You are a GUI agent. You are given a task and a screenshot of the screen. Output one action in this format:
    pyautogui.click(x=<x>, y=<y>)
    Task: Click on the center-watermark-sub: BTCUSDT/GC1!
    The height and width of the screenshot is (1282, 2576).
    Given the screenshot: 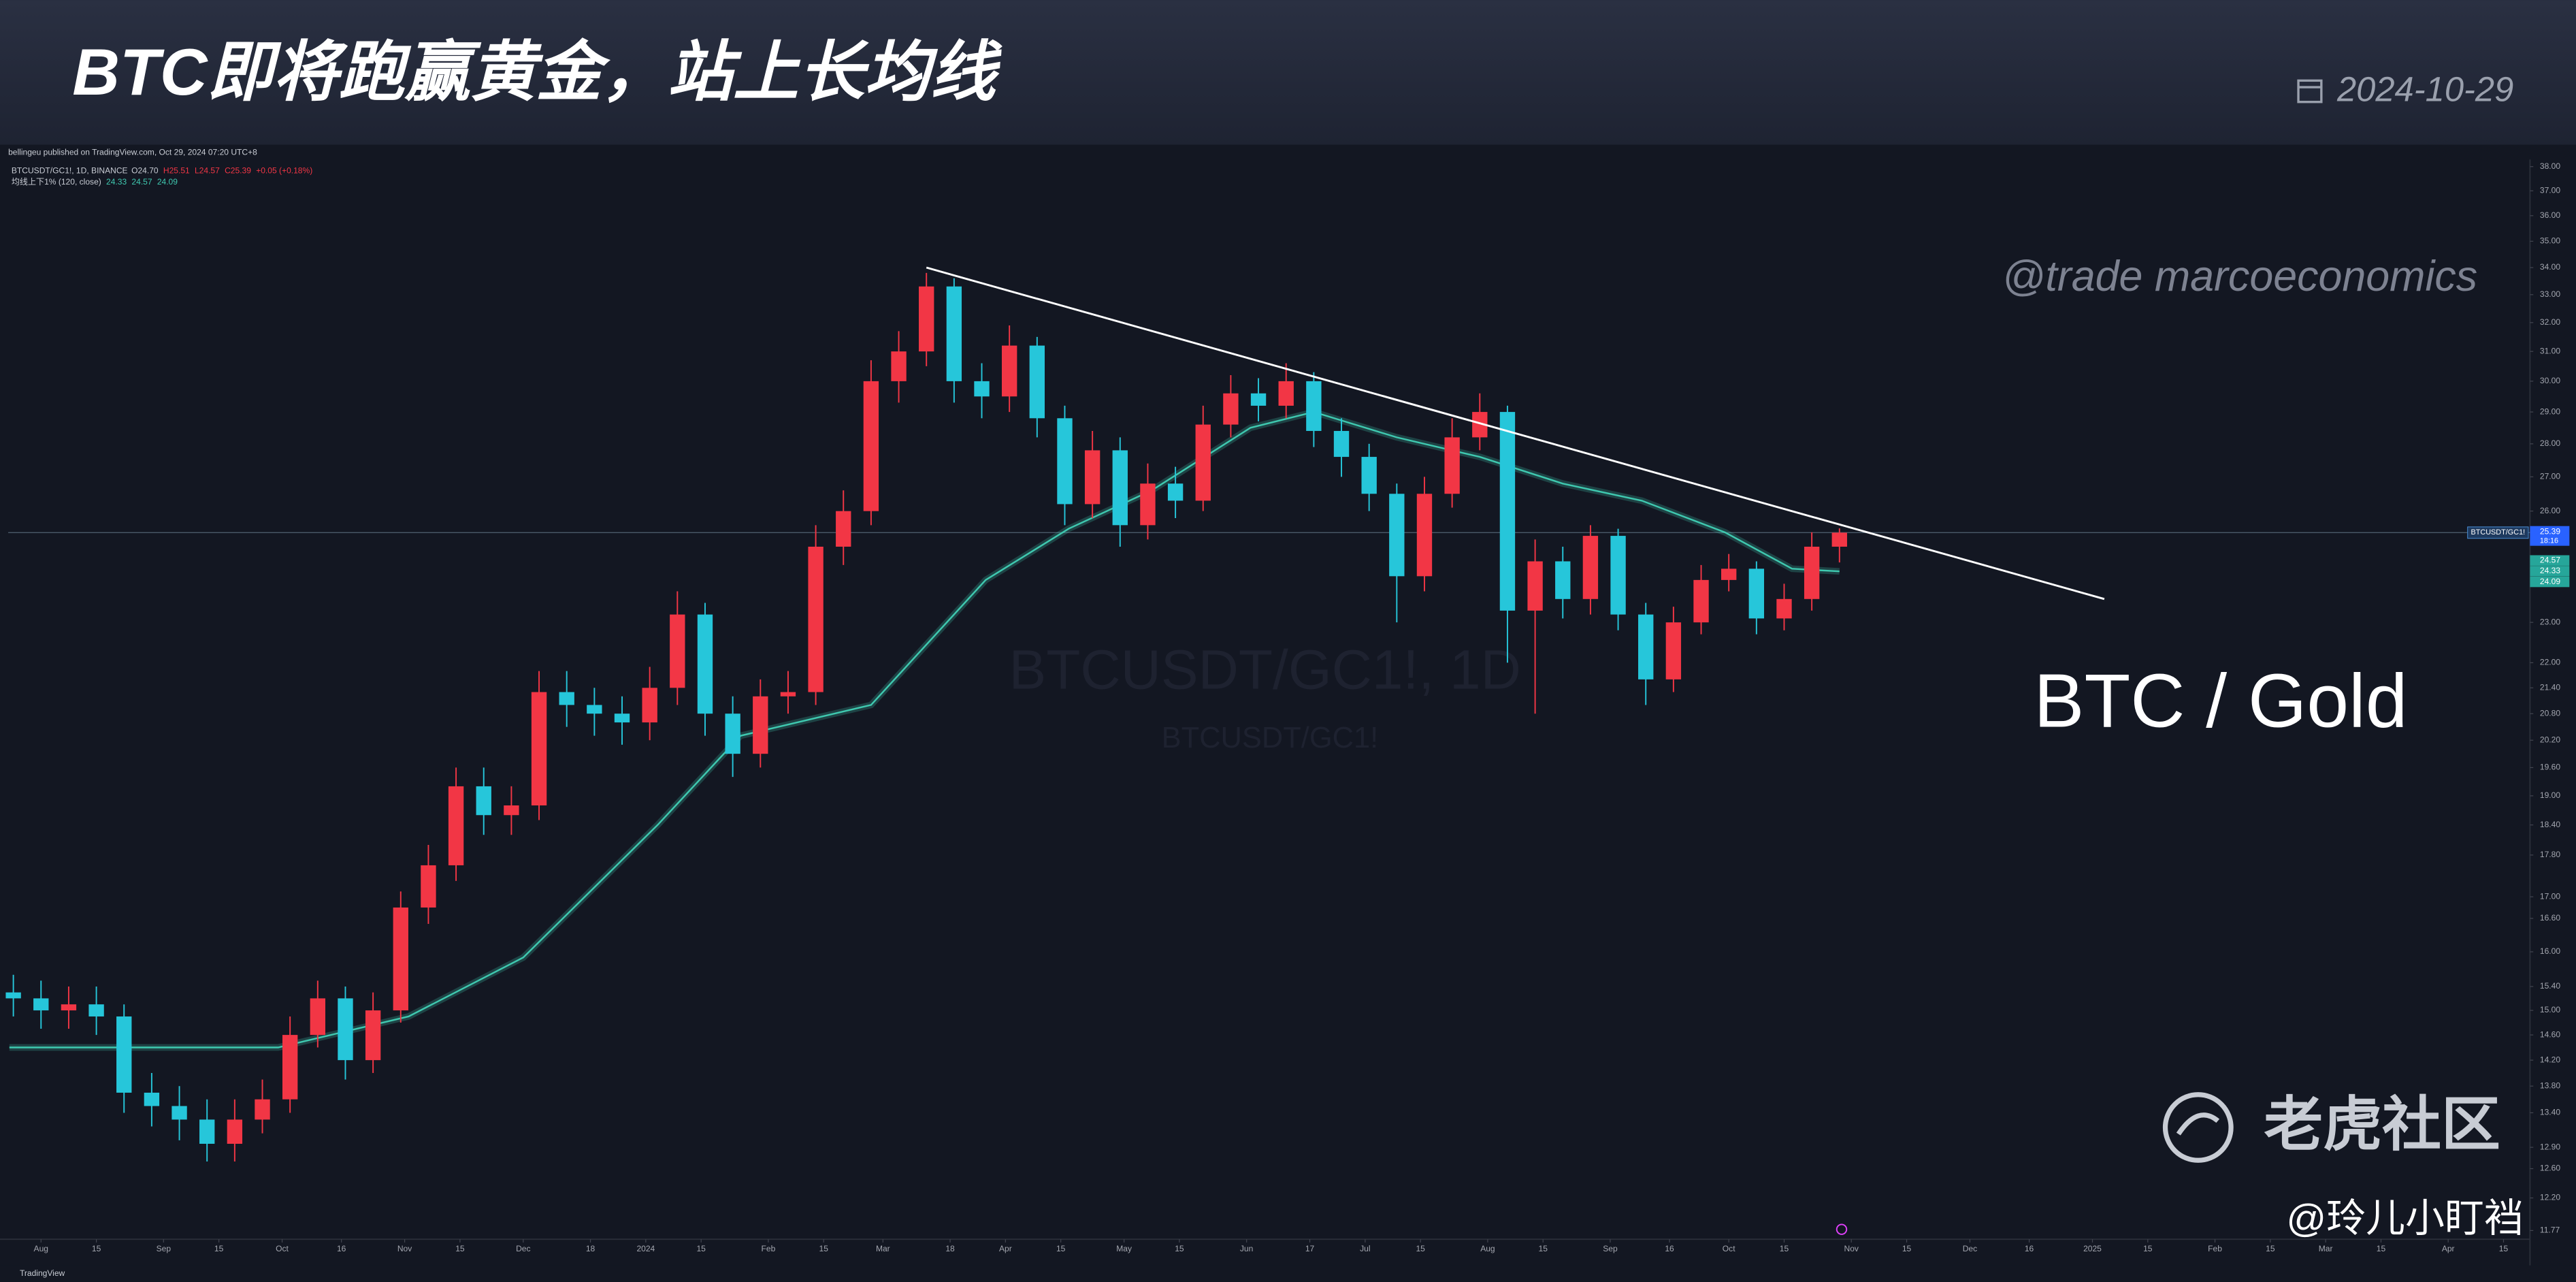 What is the action you would take?
    pyautogui.click(x=1270, y=738)
    